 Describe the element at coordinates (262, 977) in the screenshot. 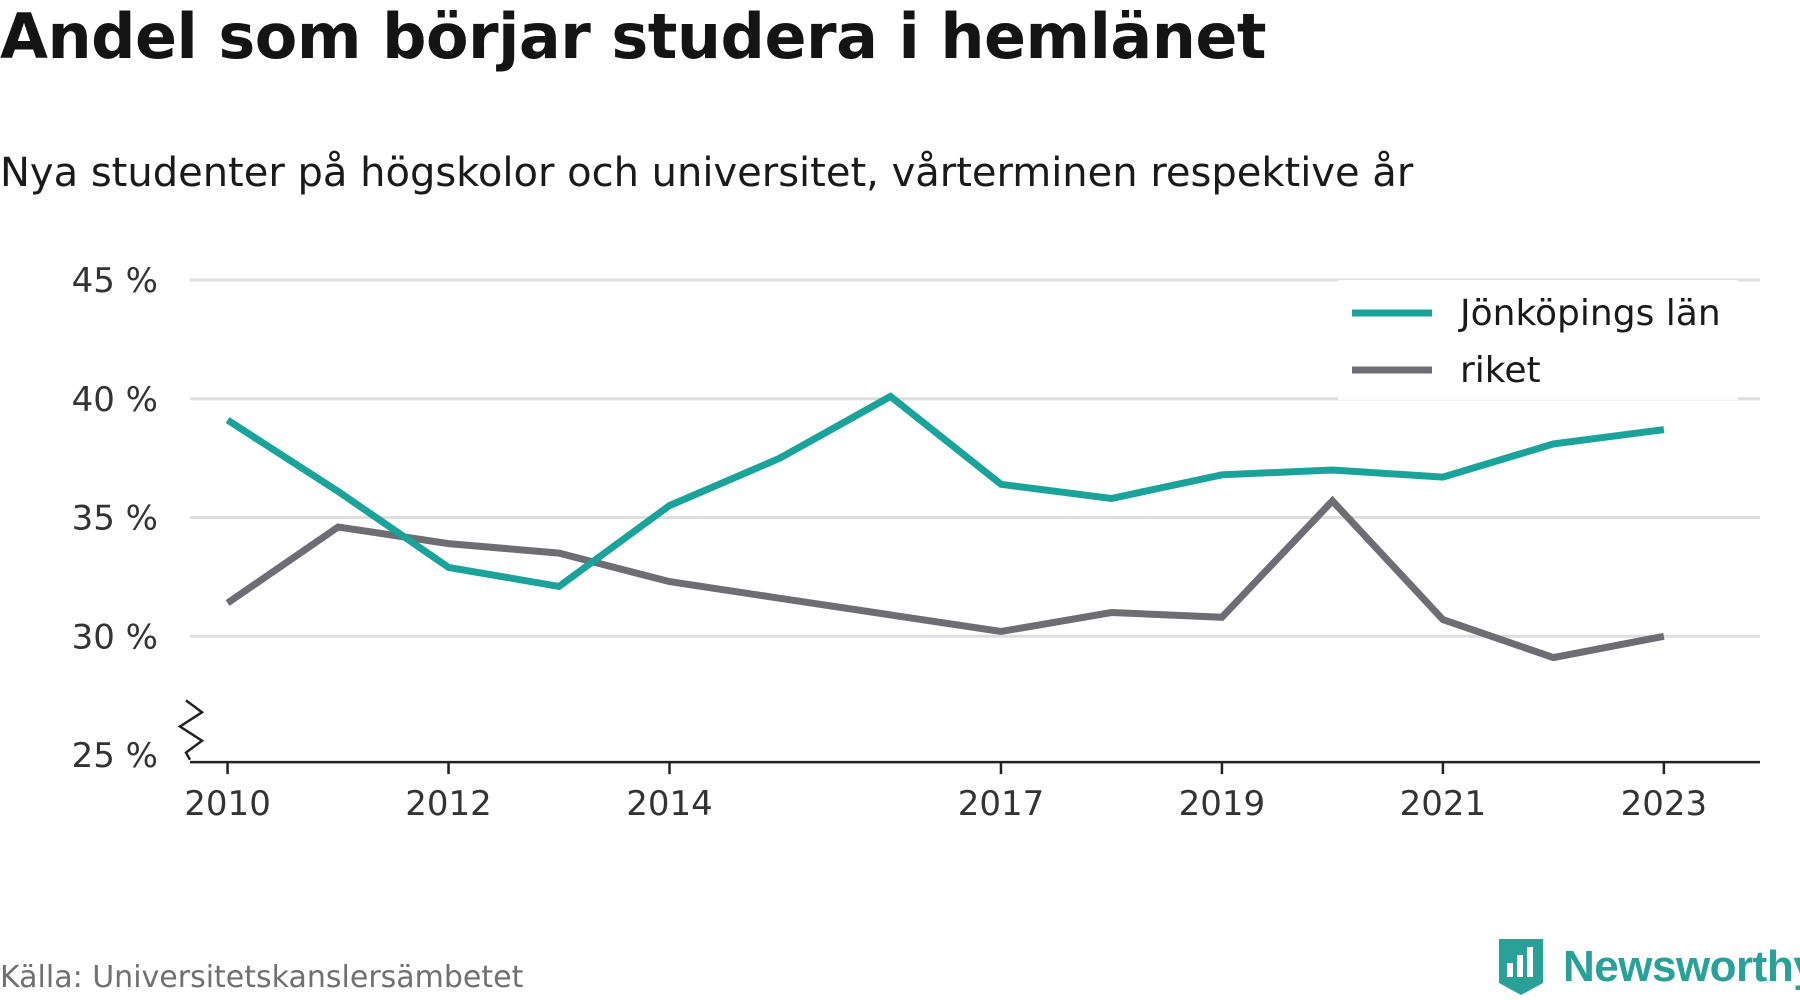

I see `source-note: Källa: Universitetskanslersämbetet` at that location.